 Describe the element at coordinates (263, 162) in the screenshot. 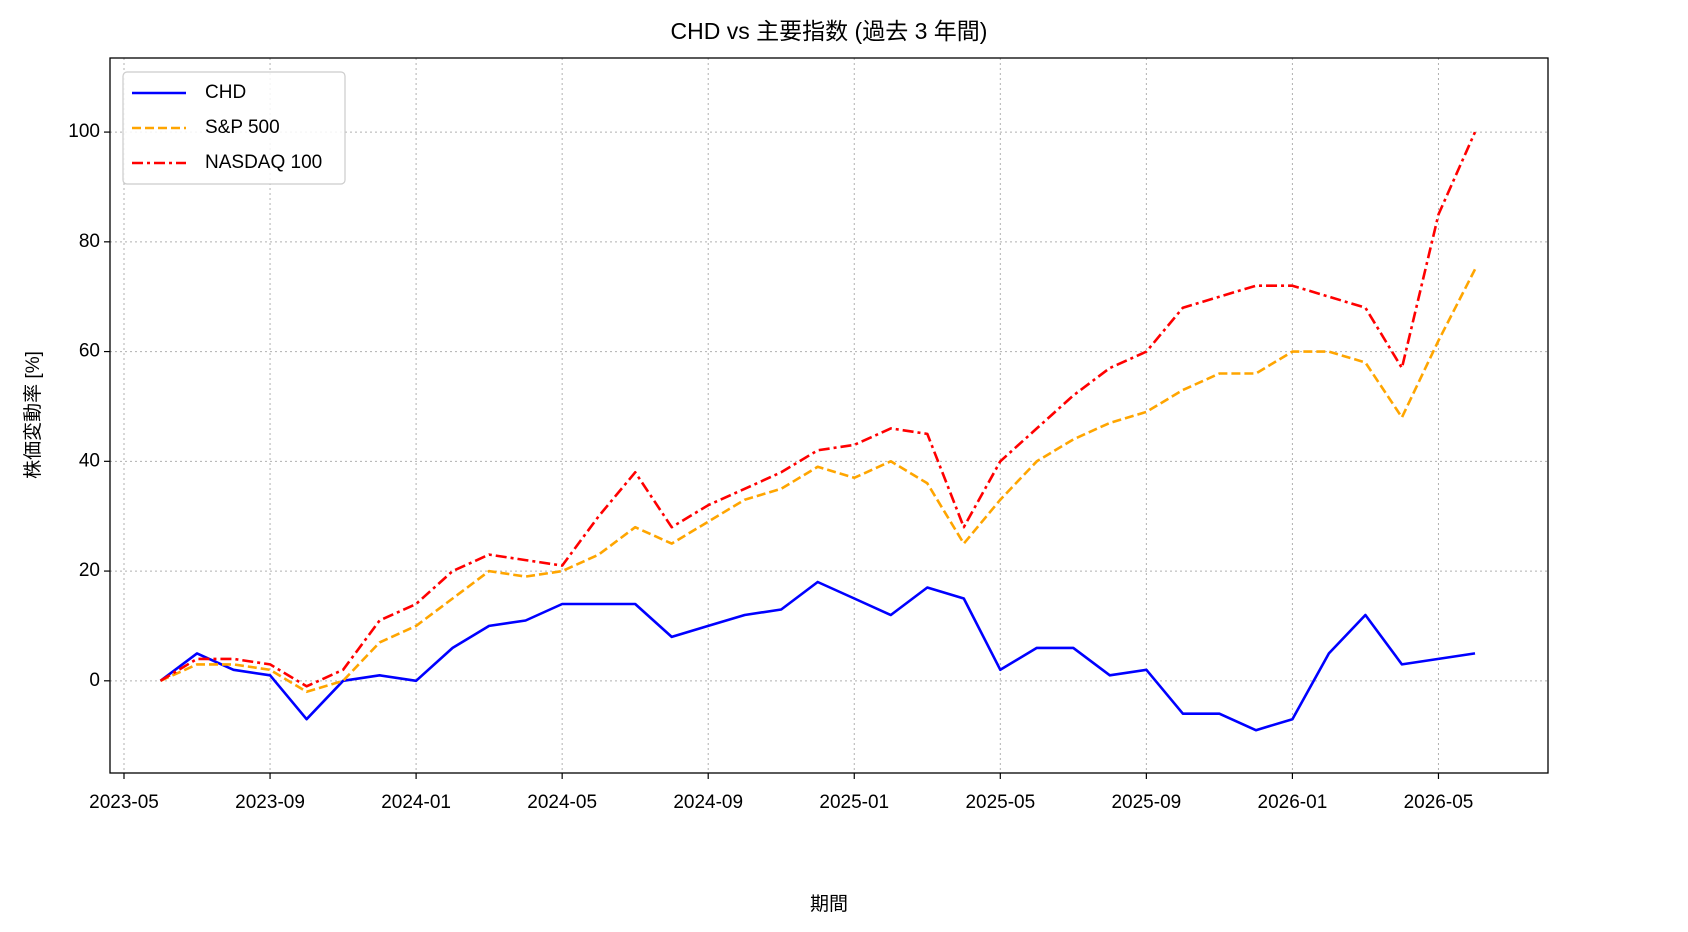

I see `legend-label: NASDAQ 100` at that location.